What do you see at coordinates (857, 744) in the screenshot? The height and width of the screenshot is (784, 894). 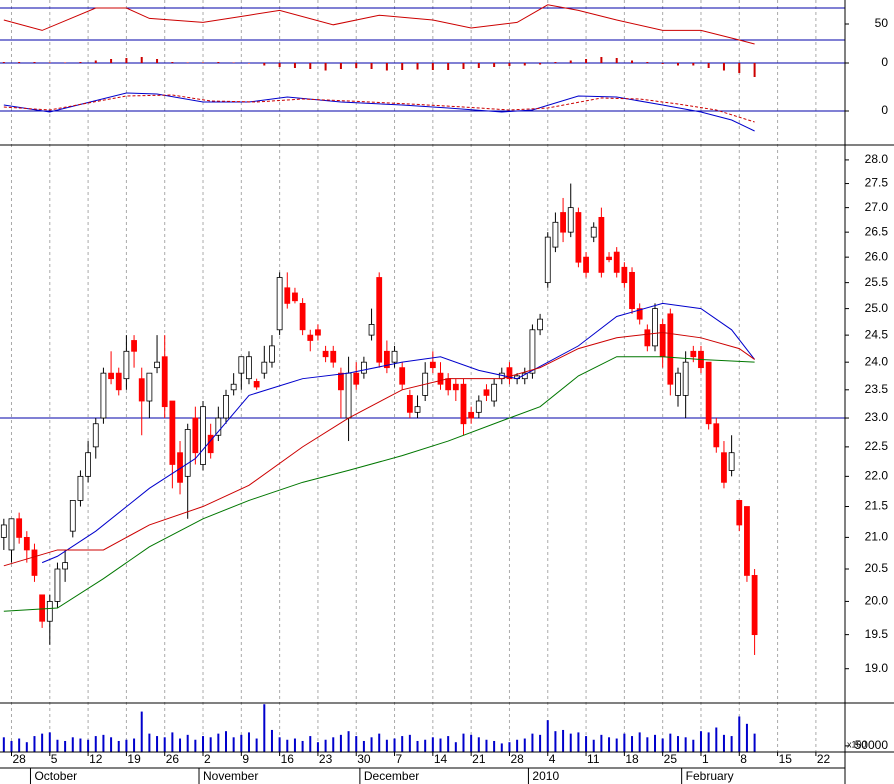 I see `unit-label: x100` at bounding box center [857, 744].